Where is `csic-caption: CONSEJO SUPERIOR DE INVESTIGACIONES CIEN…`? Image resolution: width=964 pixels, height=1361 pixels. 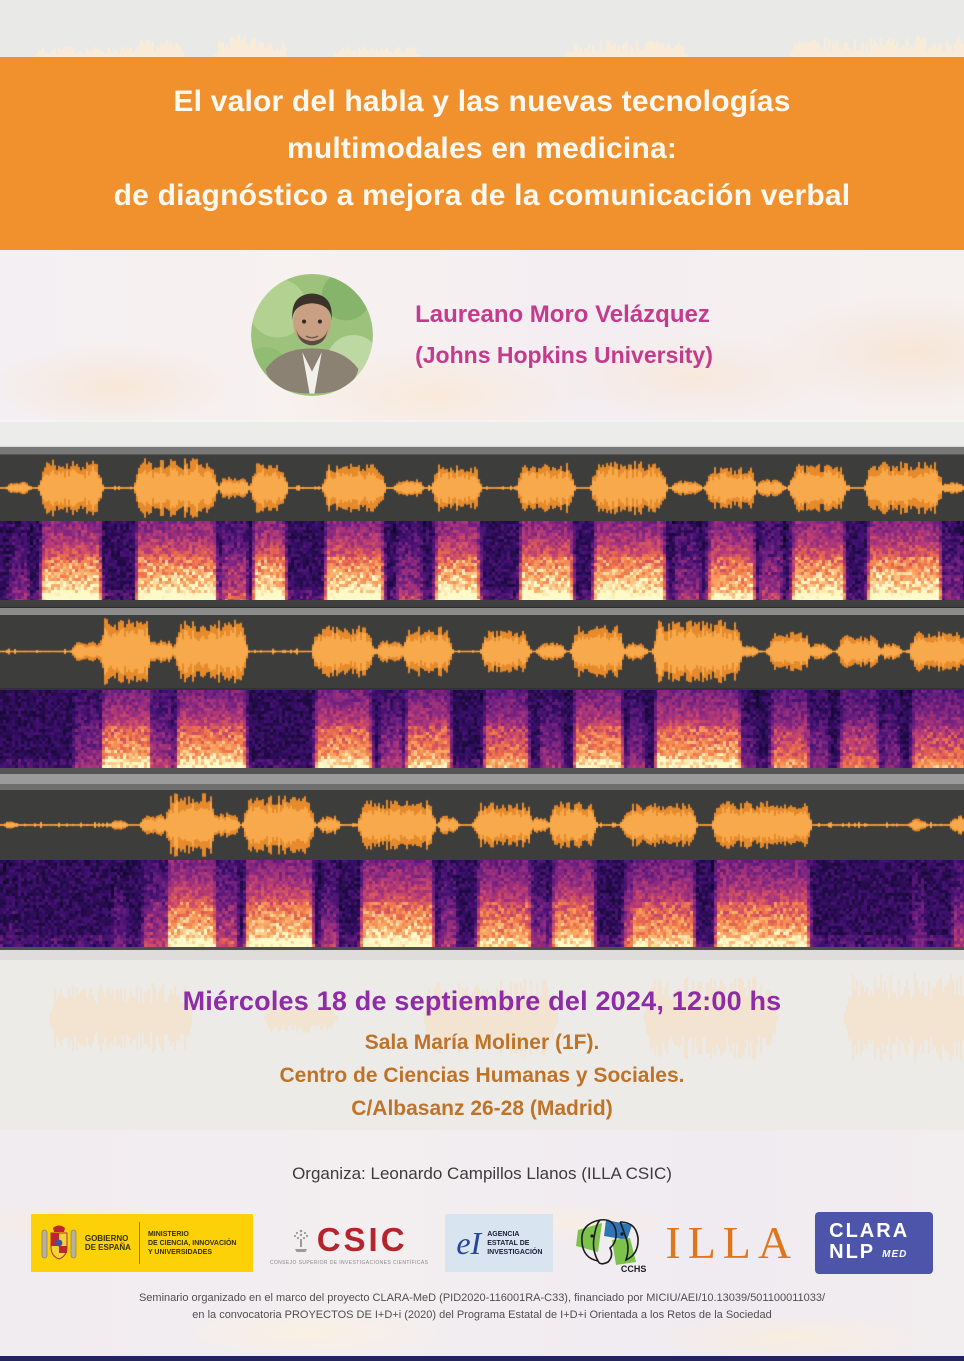
csic-caption: CONSEJO SUPERIOR DE INVESTIGACIONES CIEN… is located at coordinates (349, 1262).